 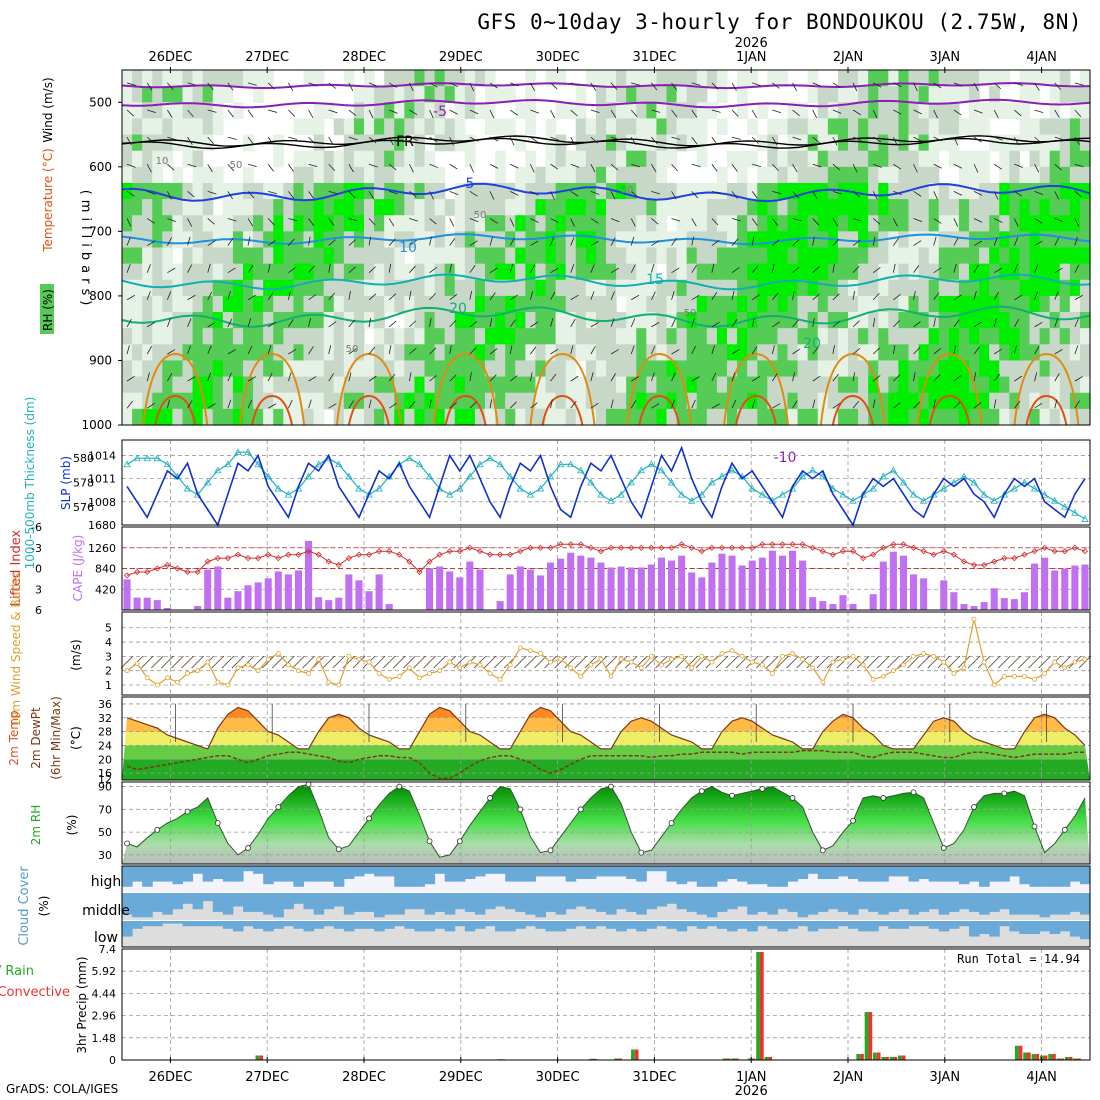 I want to click on lifted-tick: 0, so click(x=38, y=569).